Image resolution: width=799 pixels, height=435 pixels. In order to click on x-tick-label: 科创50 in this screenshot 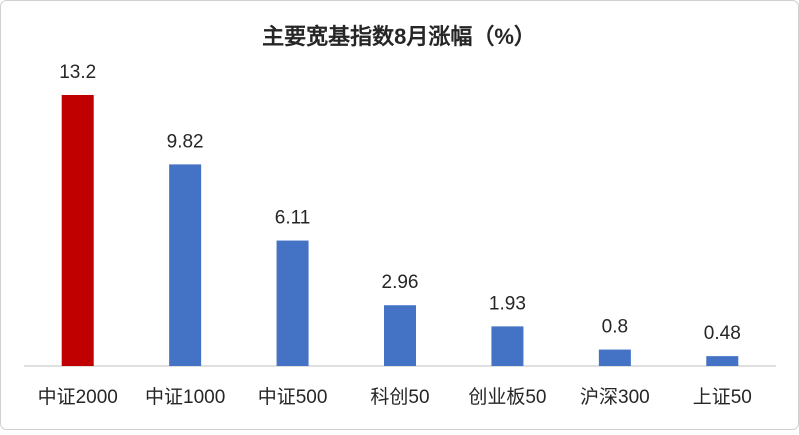, I will do `click(399, 397)`.